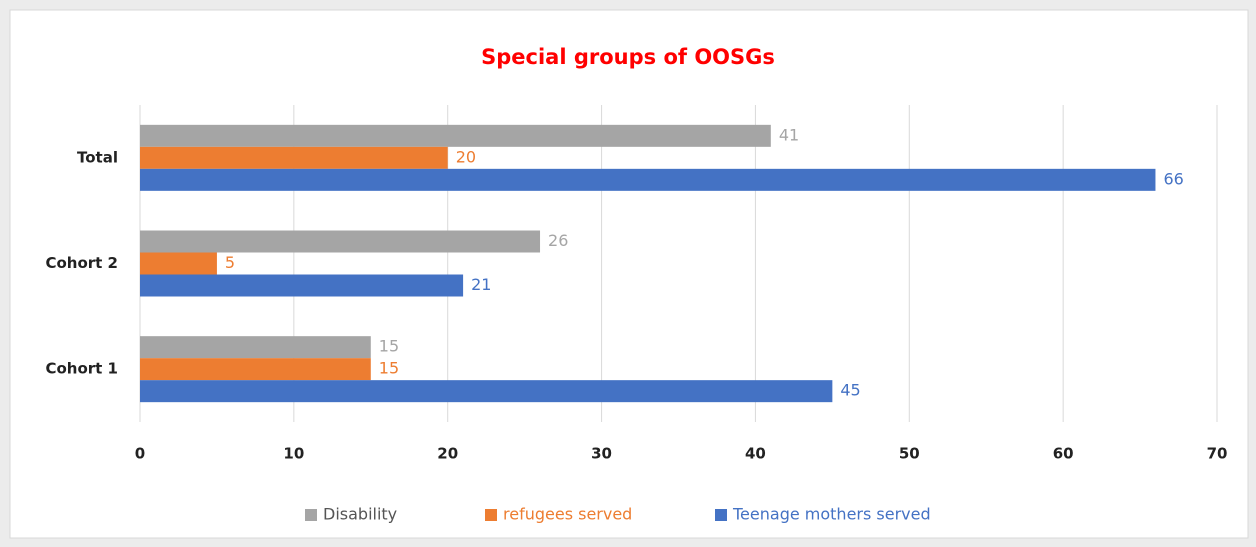  I want to click on y-tick-label: Cohort 2, so click(81, 263).